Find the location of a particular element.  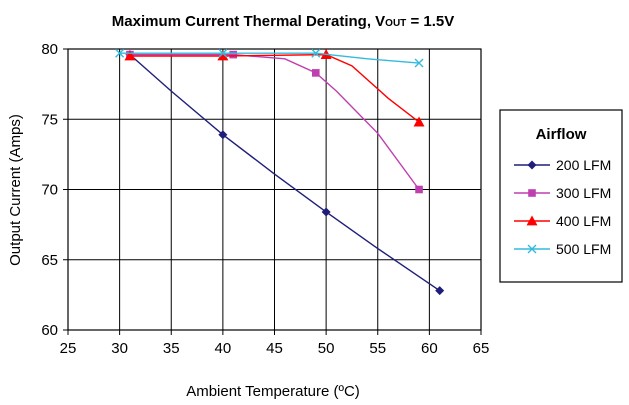

x-tick-label: 25 is located at coordinates (68, 348).